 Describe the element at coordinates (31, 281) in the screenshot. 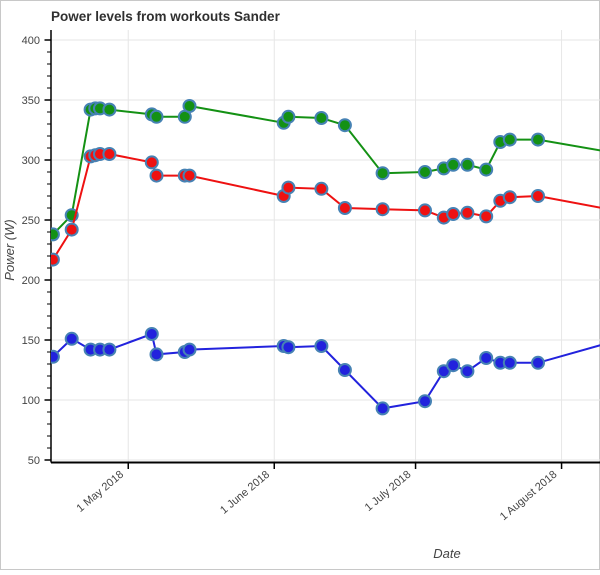

I see `y-tick-label-200: 200` at that location.